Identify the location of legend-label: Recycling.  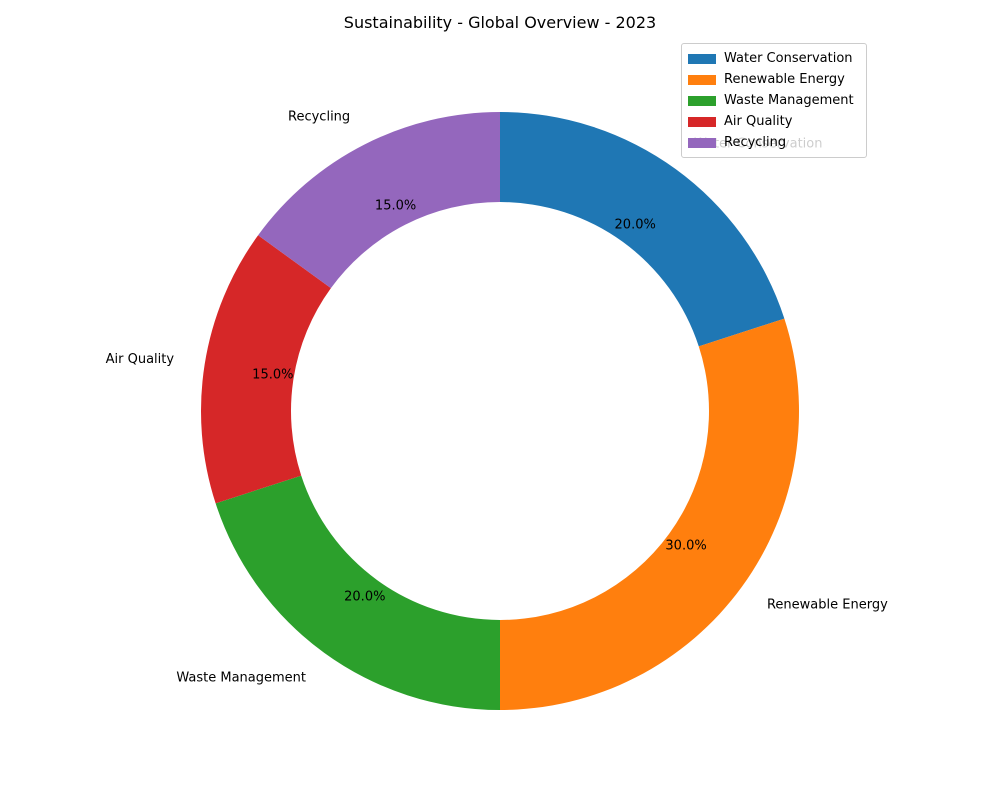
(755, 142).